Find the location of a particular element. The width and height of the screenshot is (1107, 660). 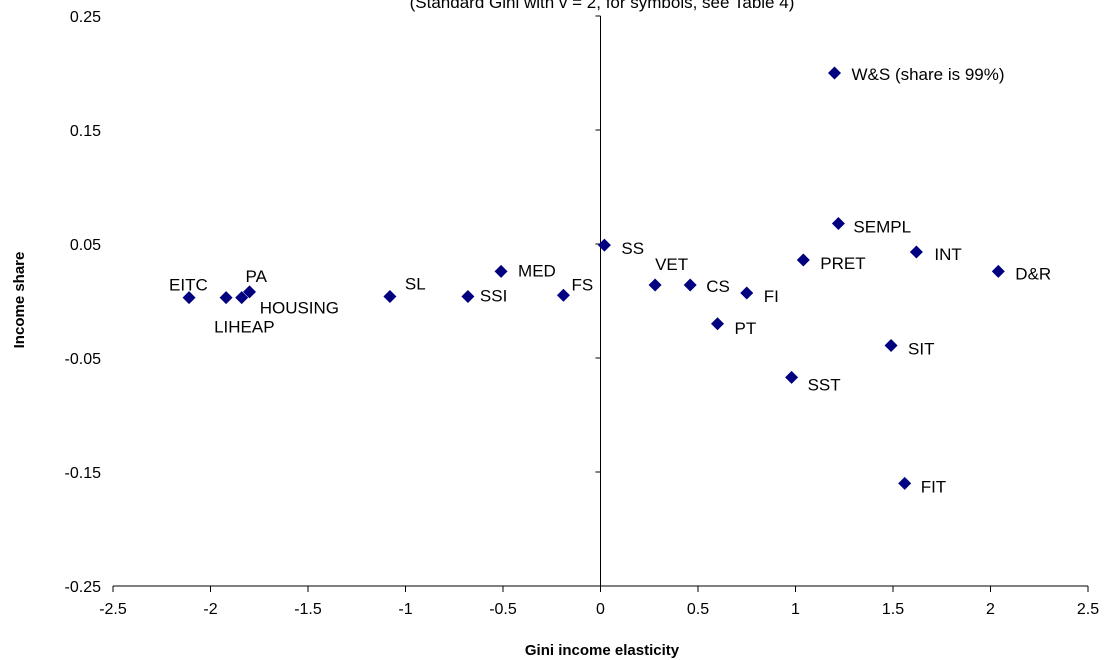

x-tick-label: 0.5 is located at coordinates (698, 609).